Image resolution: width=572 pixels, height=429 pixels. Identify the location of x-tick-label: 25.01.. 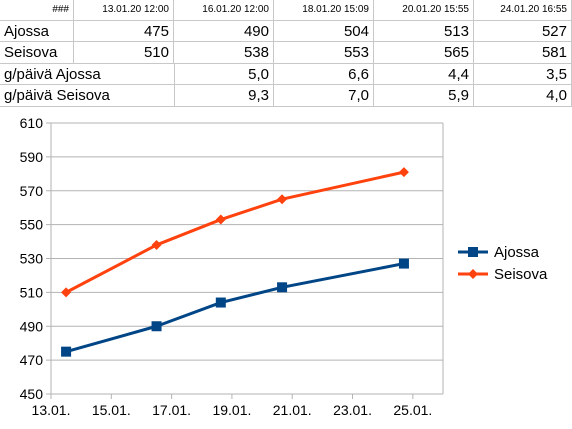
(412, 410).